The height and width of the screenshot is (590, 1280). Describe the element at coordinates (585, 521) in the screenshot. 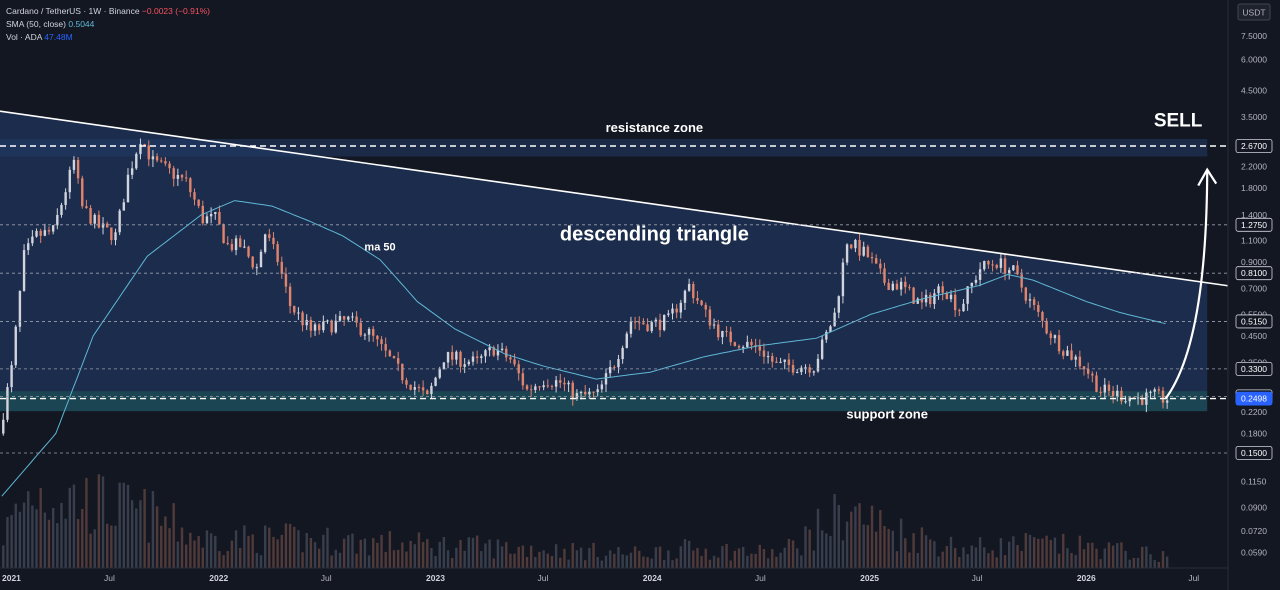

I see `volume-layer` at that location.